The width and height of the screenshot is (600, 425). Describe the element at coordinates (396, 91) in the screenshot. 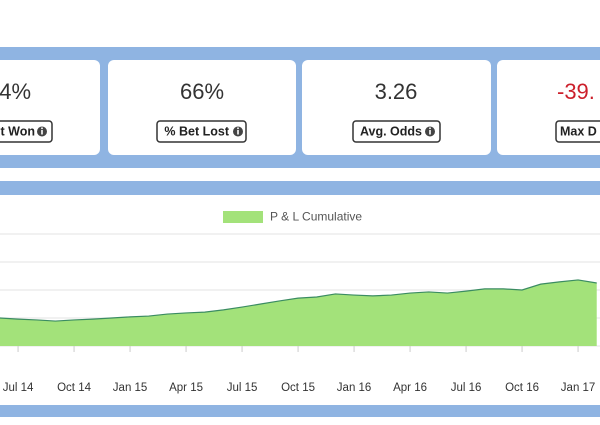

I see `card-value: 3.26` at that location.